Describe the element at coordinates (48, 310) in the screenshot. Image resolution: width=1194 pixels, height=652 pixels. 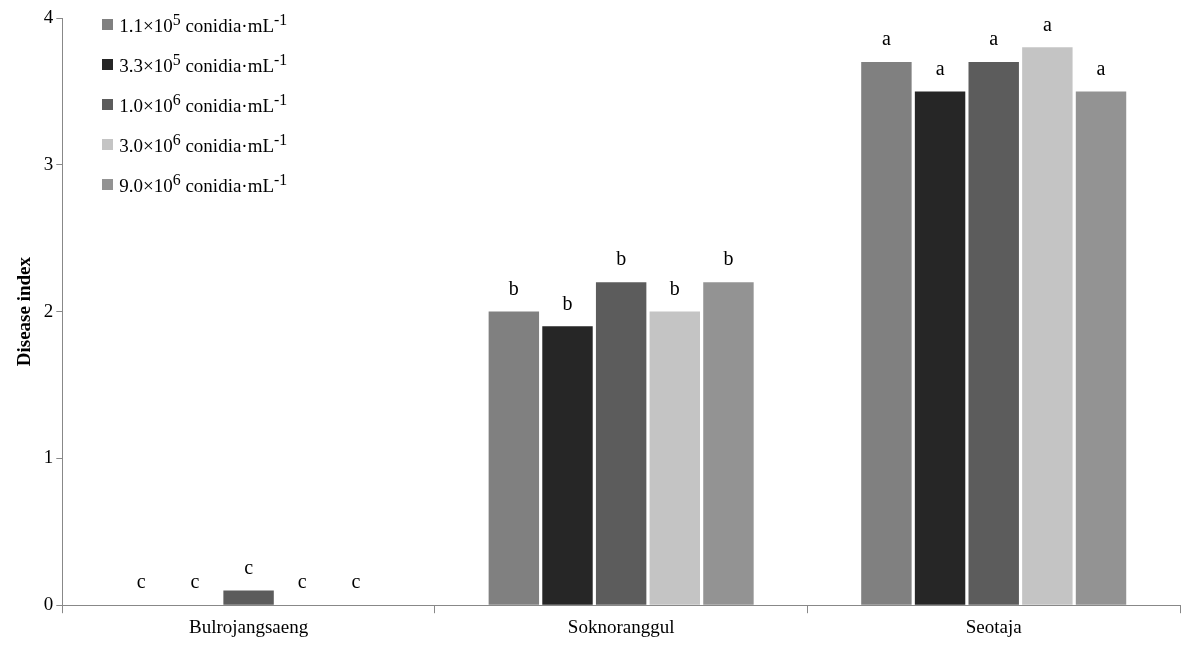
I see `y-tick-label: 2` at that location.